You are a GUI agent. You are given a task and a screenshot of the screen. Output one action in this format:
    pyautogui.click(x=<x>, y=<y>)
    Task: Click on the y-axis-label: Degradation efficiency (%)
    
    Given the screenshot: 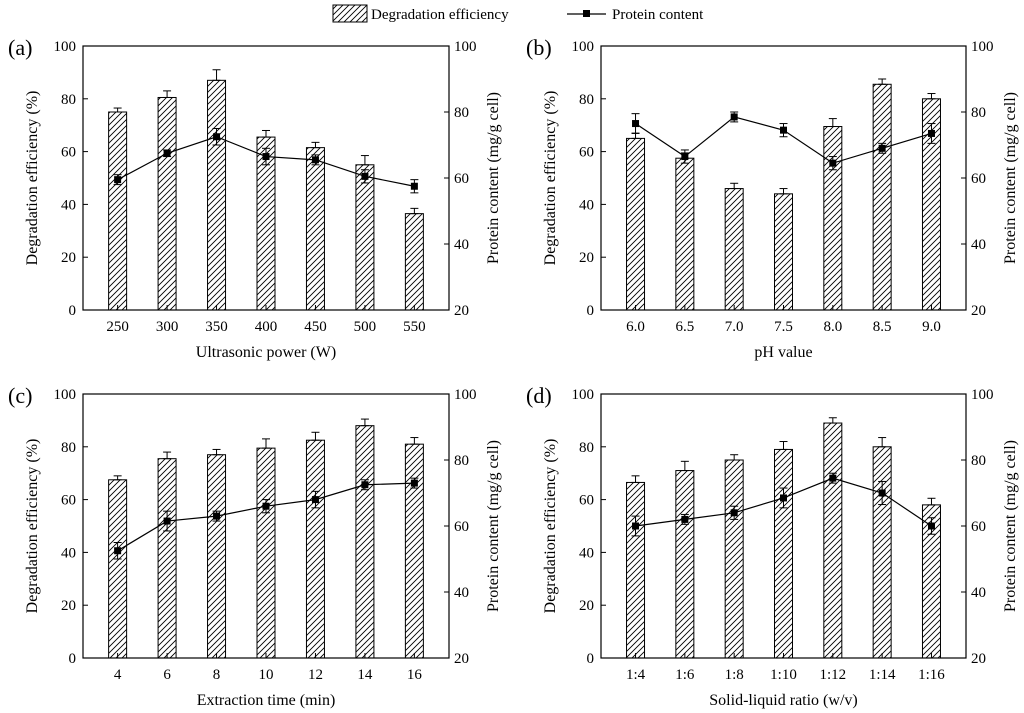 What is the action you would take?
    pyautogui.click(x=32, y=526)
    